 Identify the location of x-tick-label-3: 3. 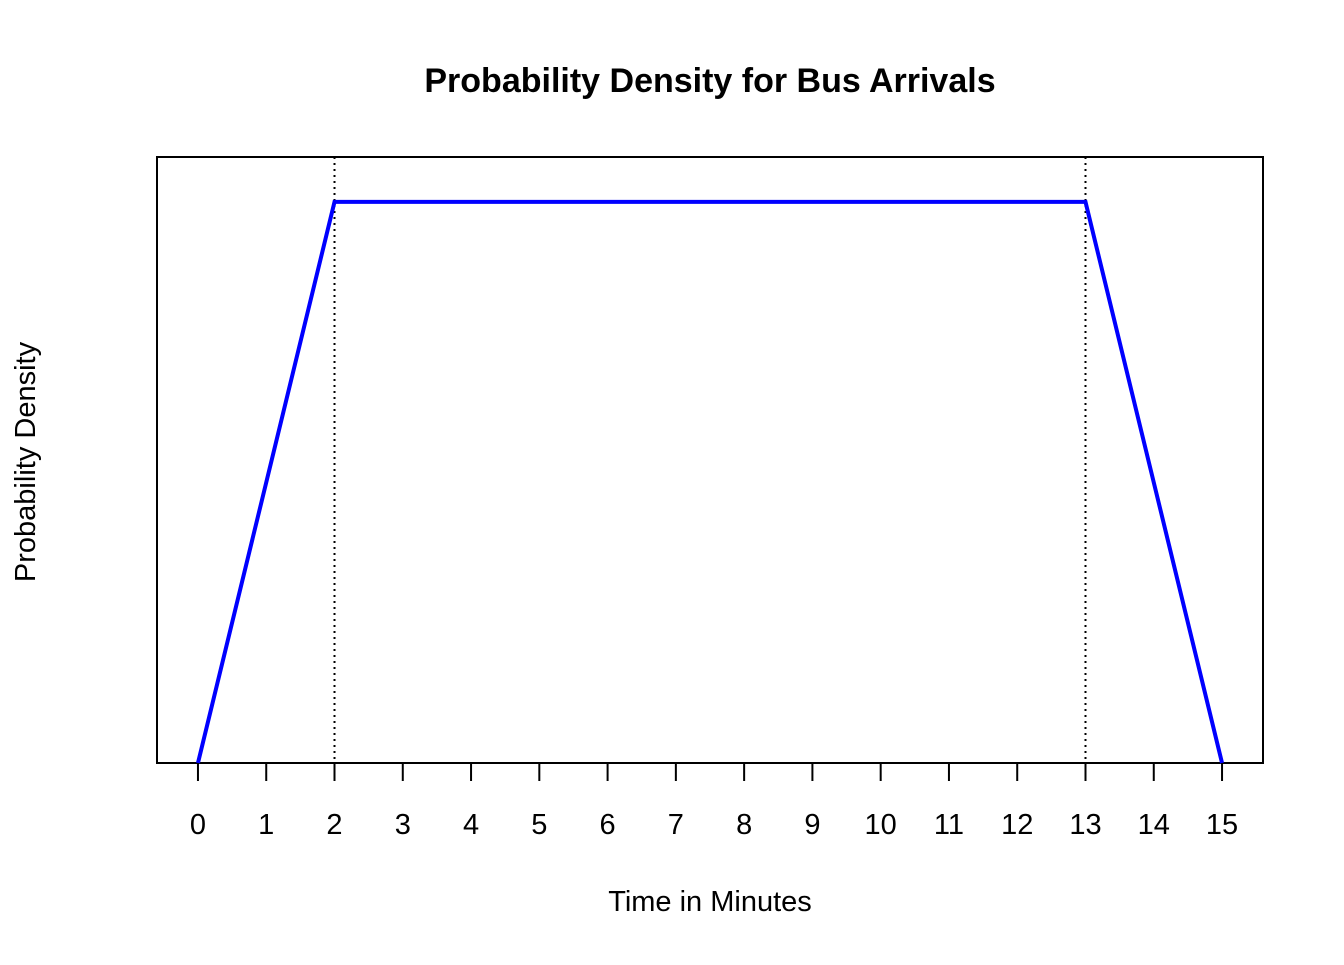
(403, 825).